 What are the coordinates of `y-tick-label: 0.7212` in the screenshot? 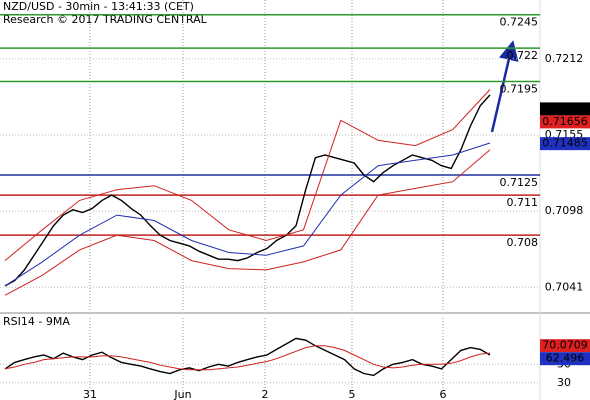 It's located at (564, 58).